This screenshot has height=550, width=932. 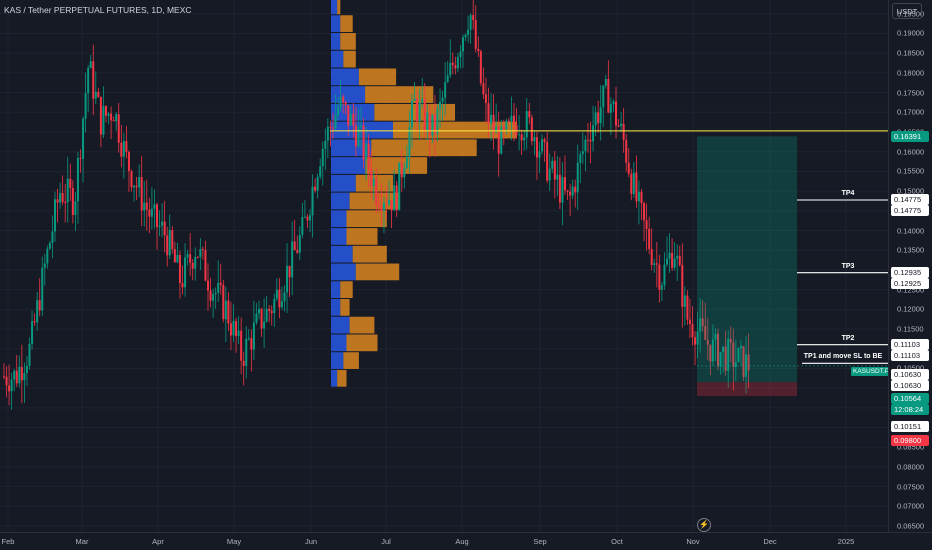 What do you see at coordinates (910, 440) in the screenshot?
I see `price-badge: 0.09800` at bounding box center [910, 440].